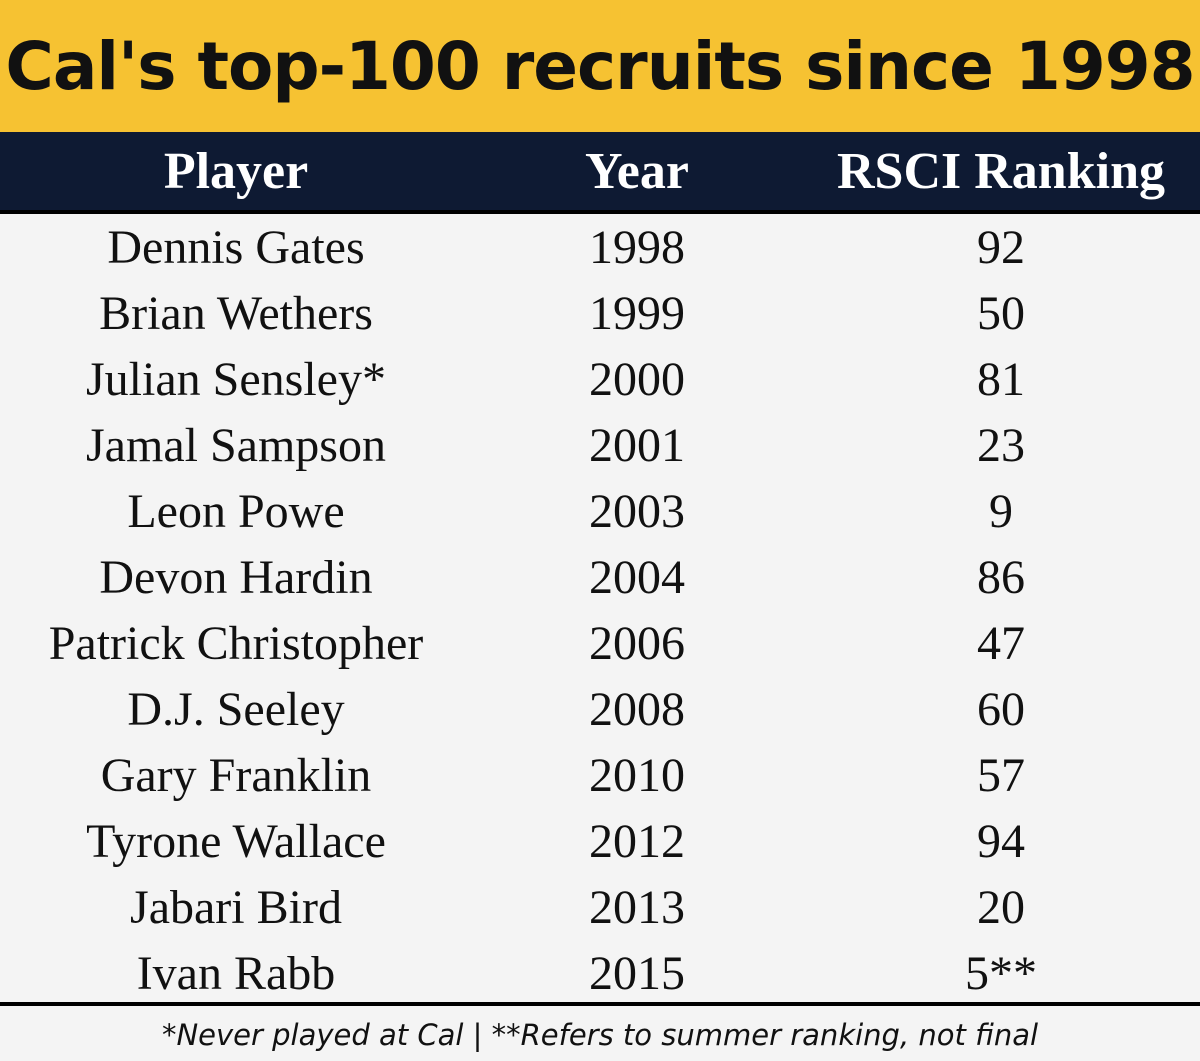 Image resolution: width=1200 pixels, height=1061 pixels. I want to click on bottom-divider, so click(600, 1004).